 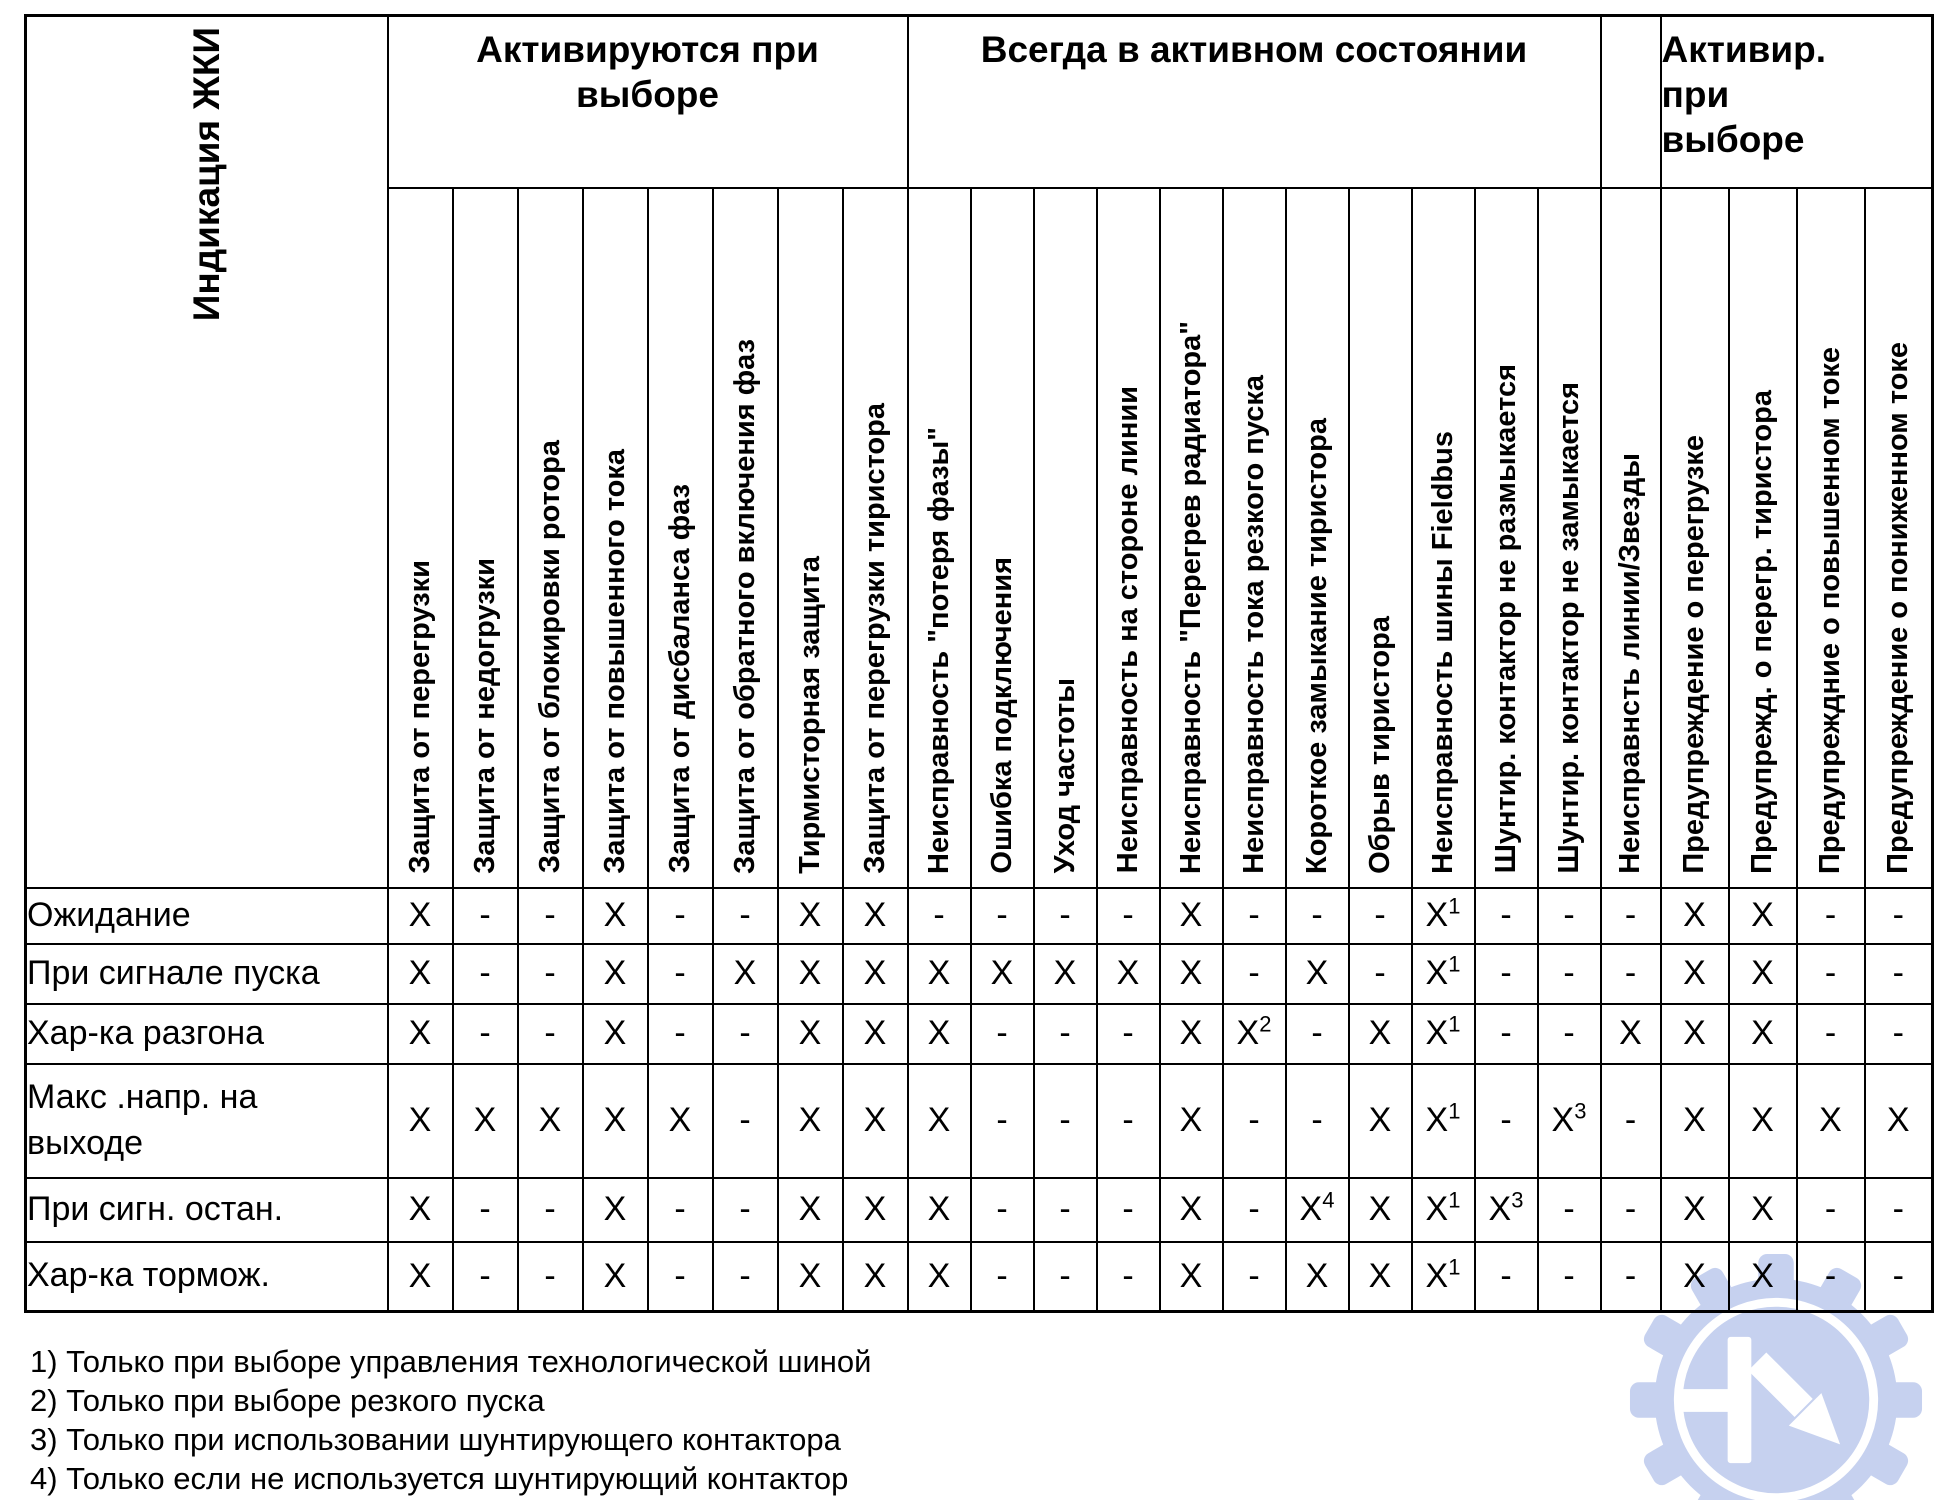 I want to click on column-header: Неисправность тока резкого пуска, so click(x=1254, y=537).